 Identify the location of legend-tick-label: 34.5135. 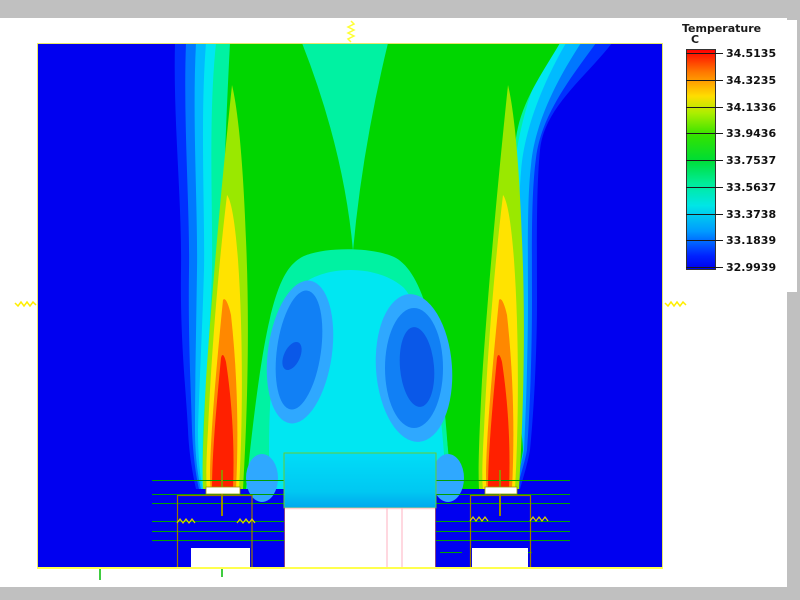
(751, 53).